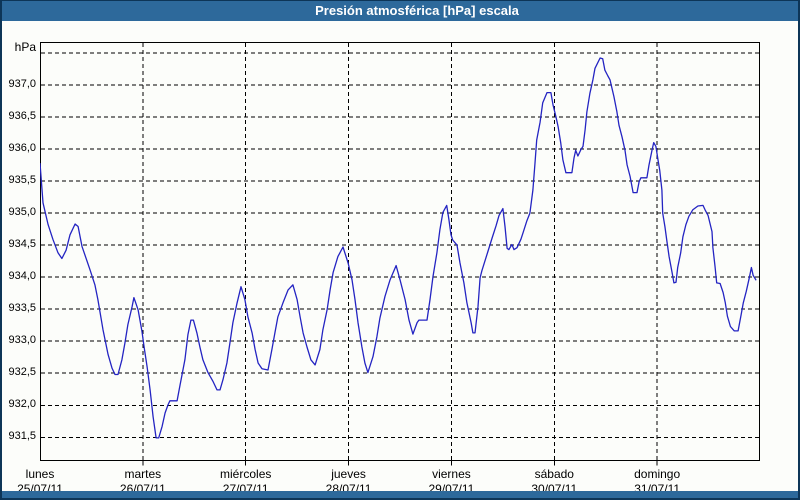 The width and height of the screenshot is (800, 500). I want to click on bottom-accent-bar, so click(400, 494).